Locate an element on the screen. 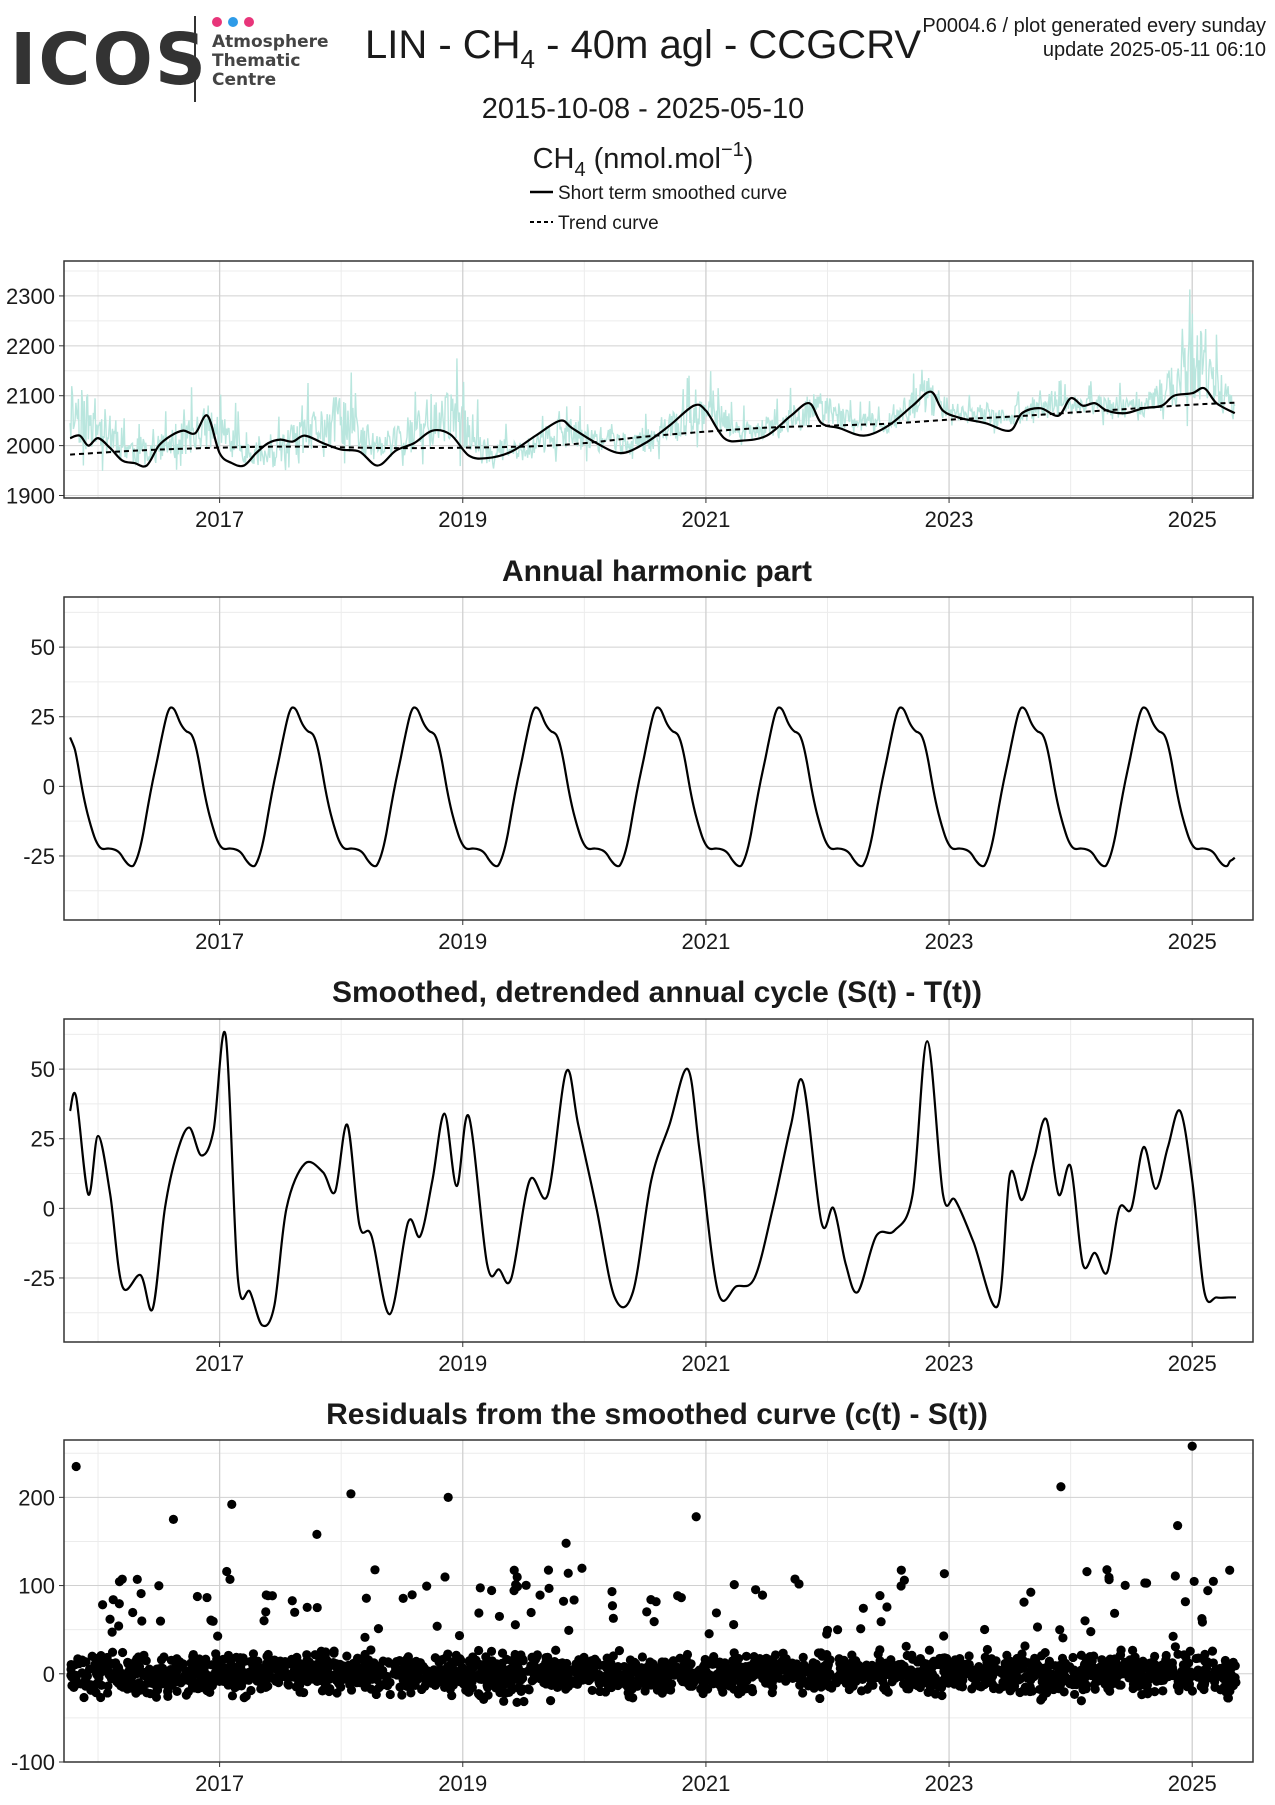 Image resolution: width=1275 pixels, height=1805 pixels. y-tick-label: 25 is located at coordinates (43, 717).